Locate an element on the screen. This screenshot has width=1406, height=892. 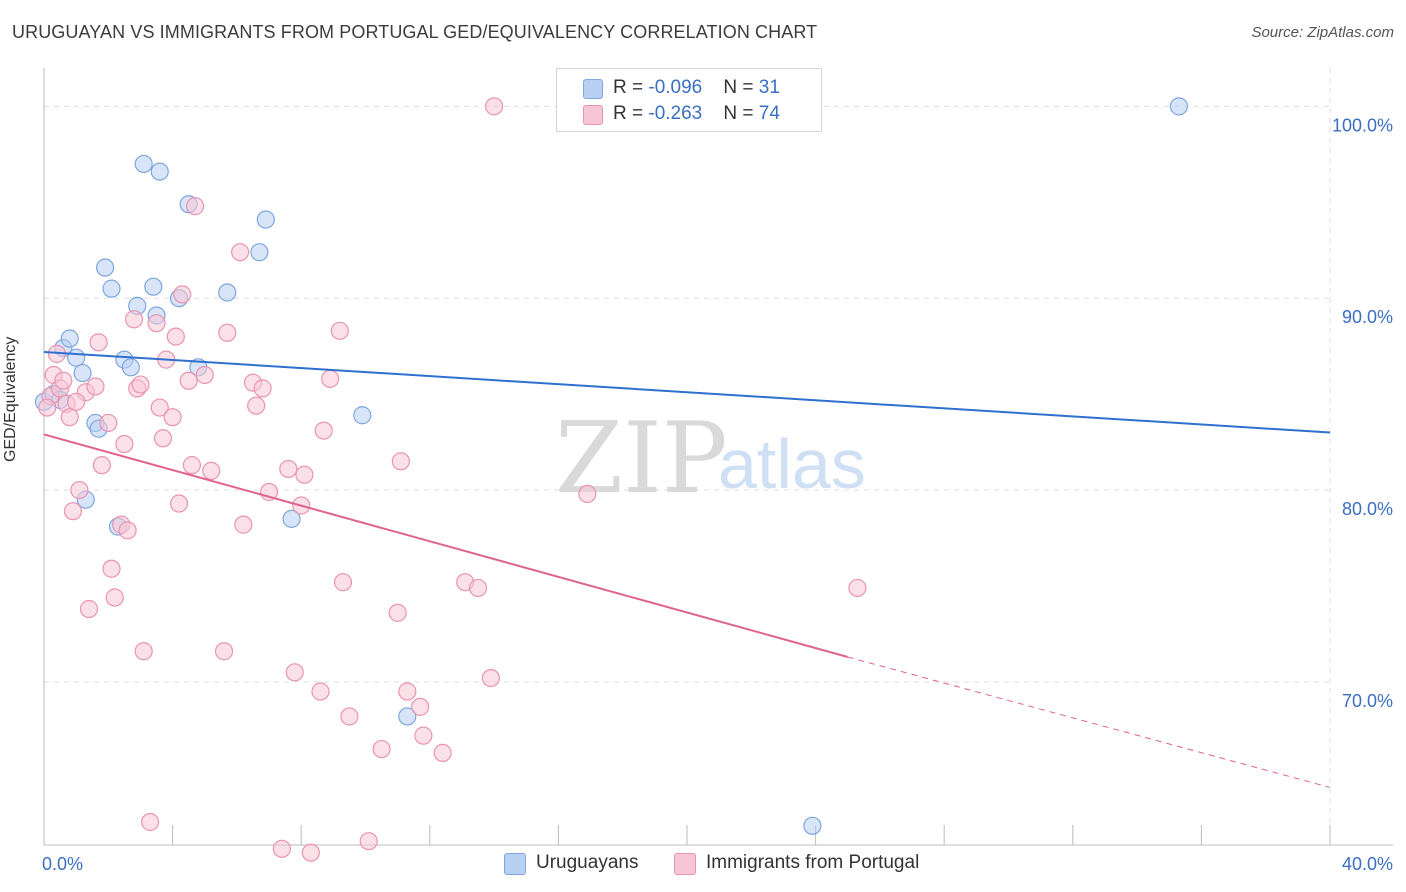
legend-r-value: -0.263 is located at coordinates (675, 113).